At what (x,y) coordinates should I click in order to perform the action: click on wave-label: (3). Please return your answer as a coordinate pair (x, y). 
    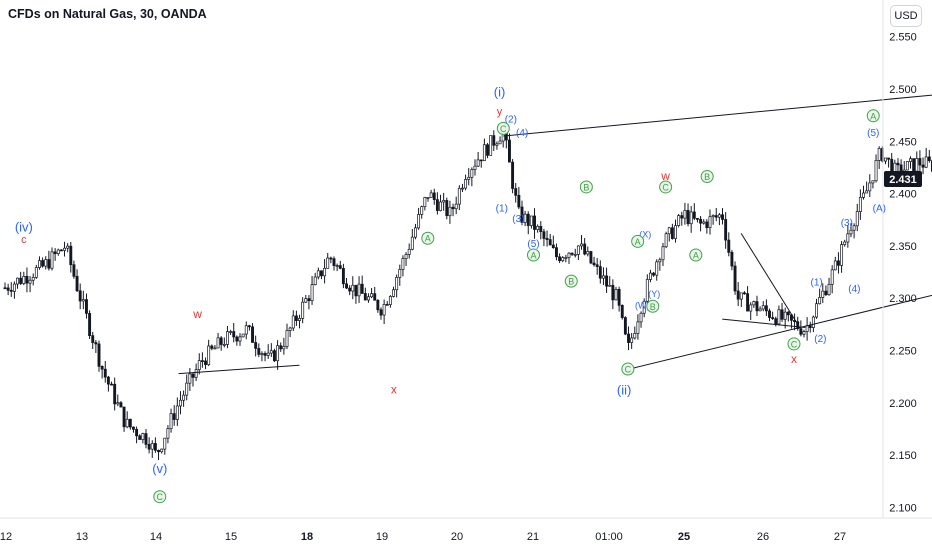
    Looking at the image, I should click on (847, 223).